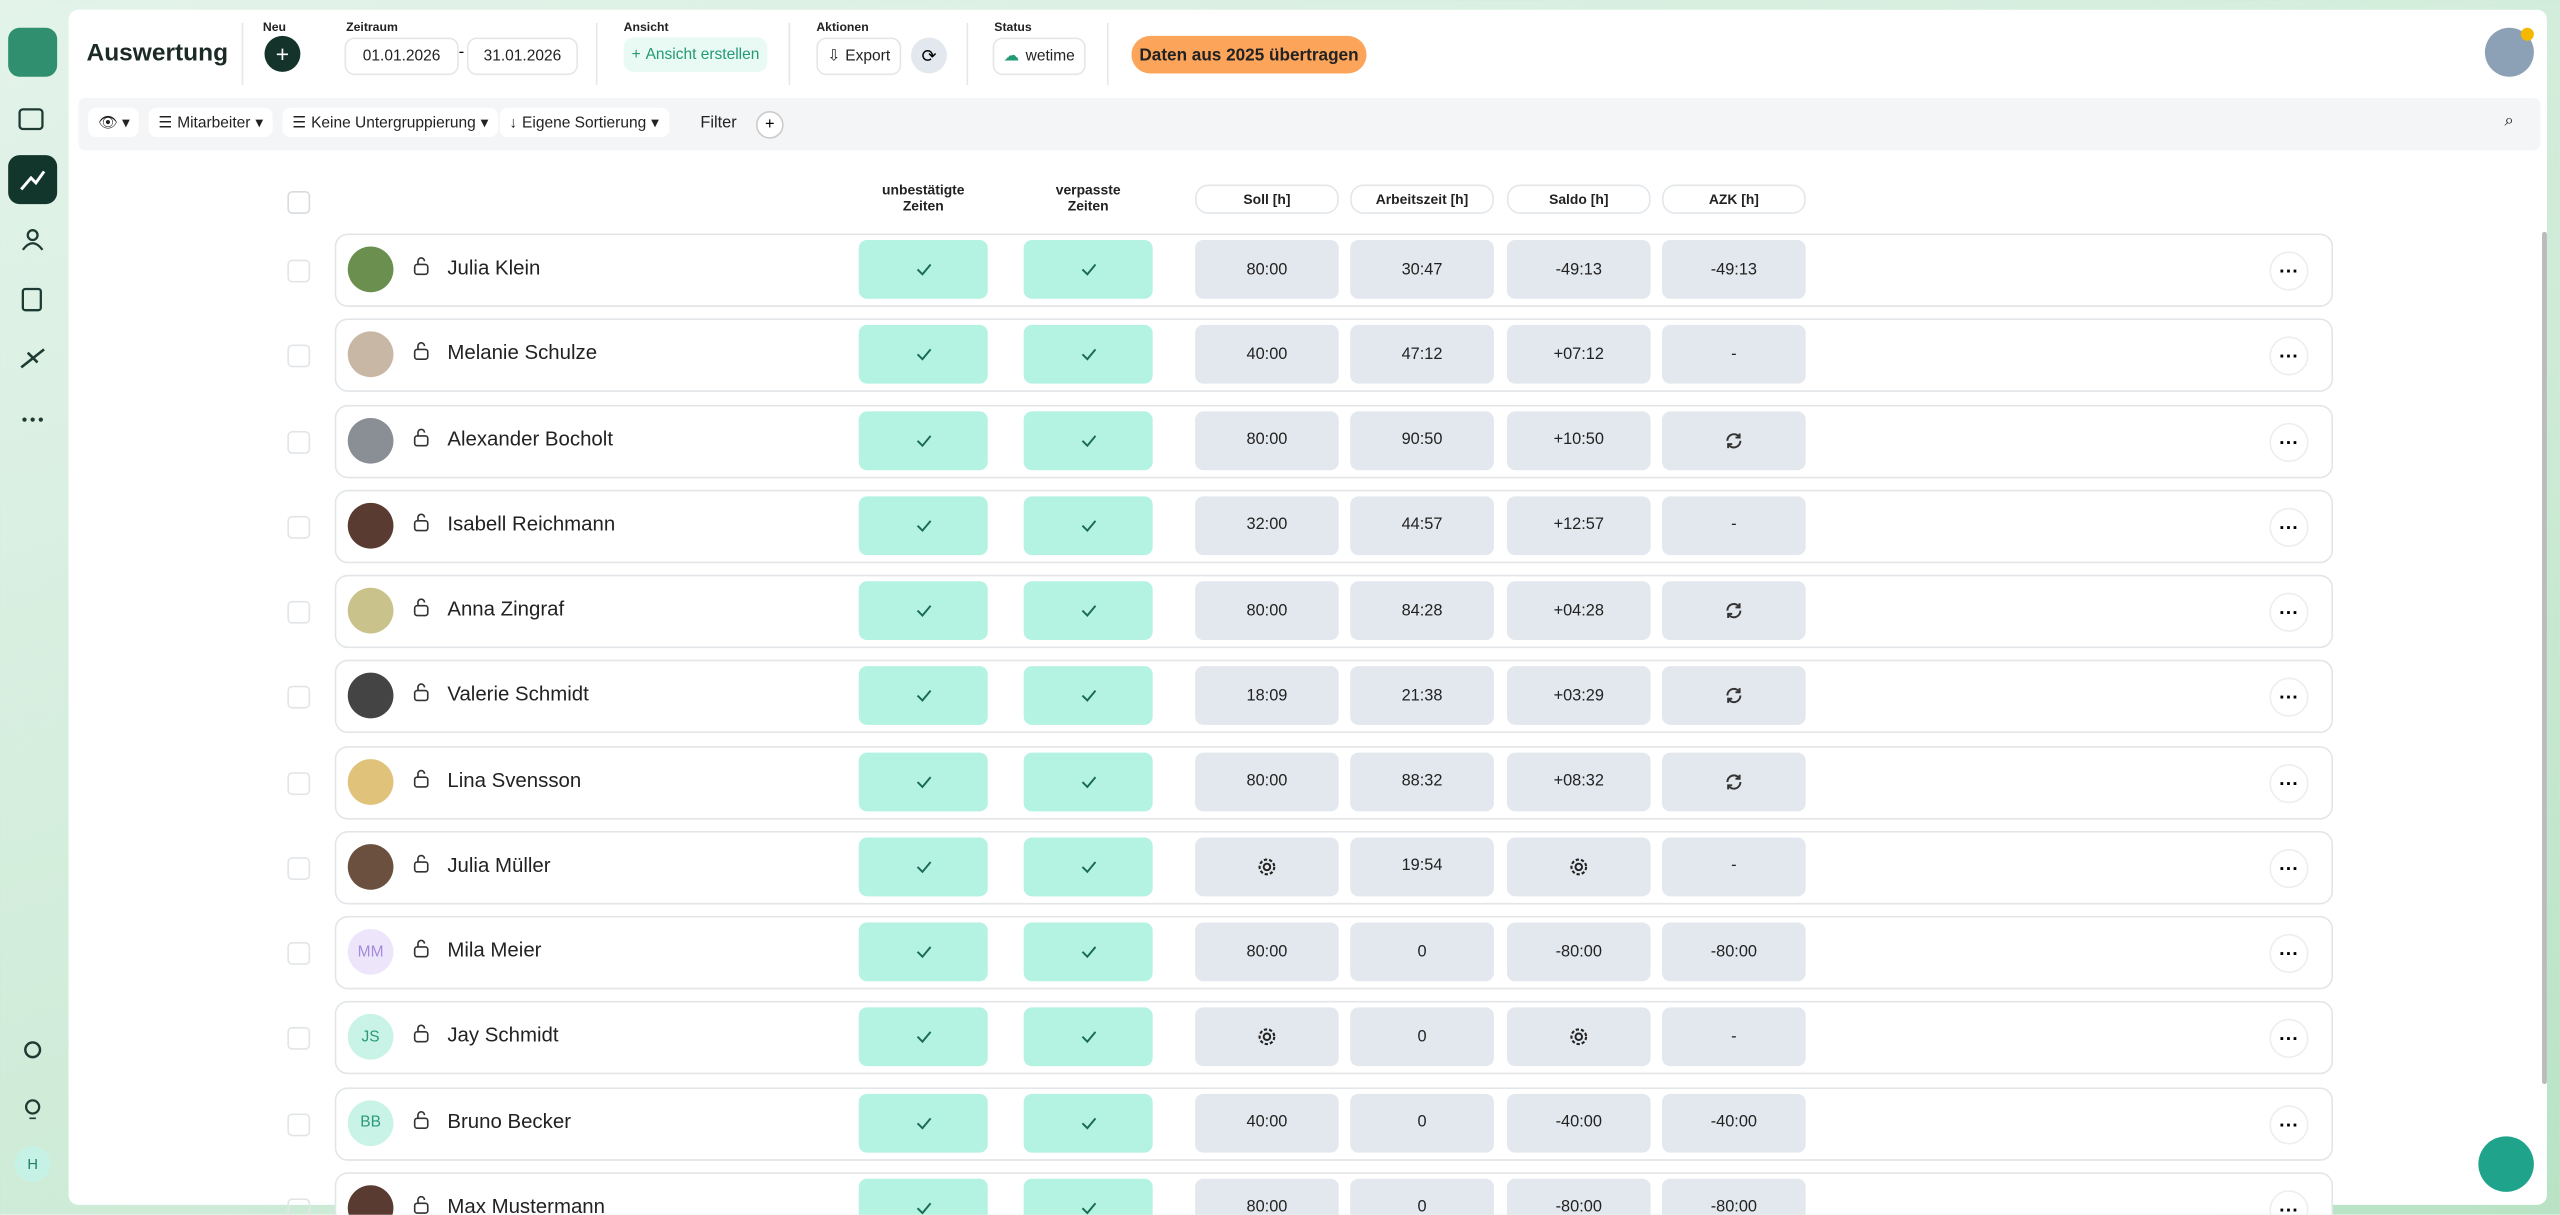 Image resolution: width=2560 pixels, height=1215 pixels. What do you see at coordinates (2506, 1164) in the screenshot?
I see `chat-button` at bounding box center [2506, 1164].